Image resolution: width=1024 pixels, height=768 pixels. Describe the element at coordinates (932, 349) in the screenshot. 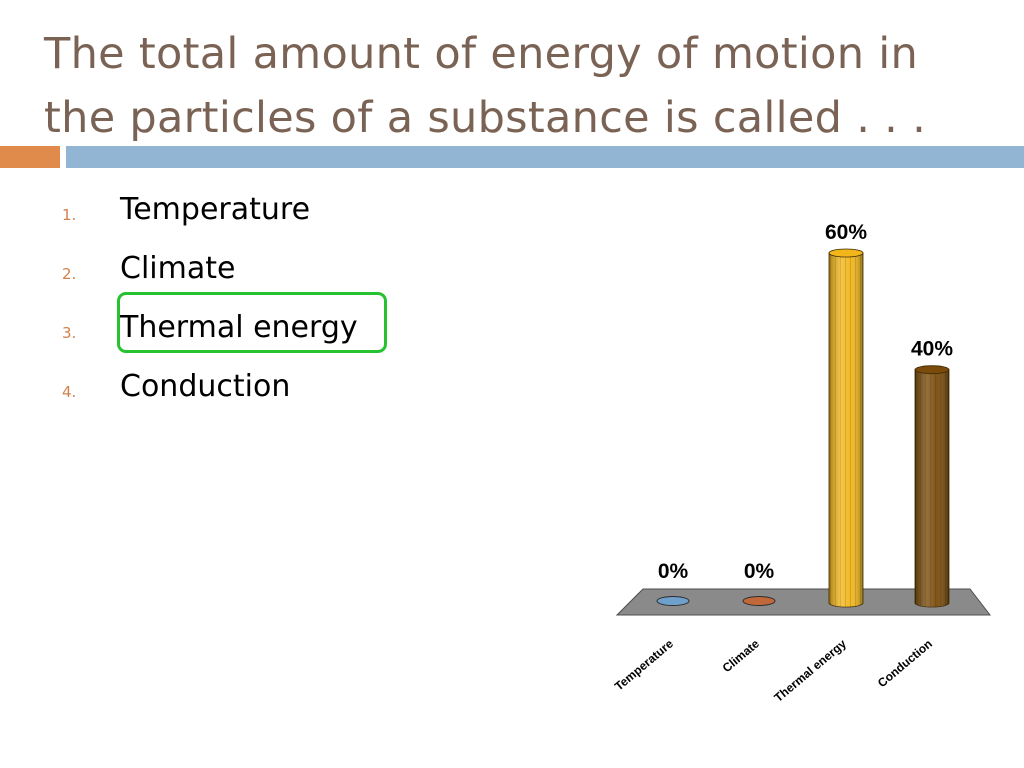

I see `value-label-conduction: 40%` at that location.